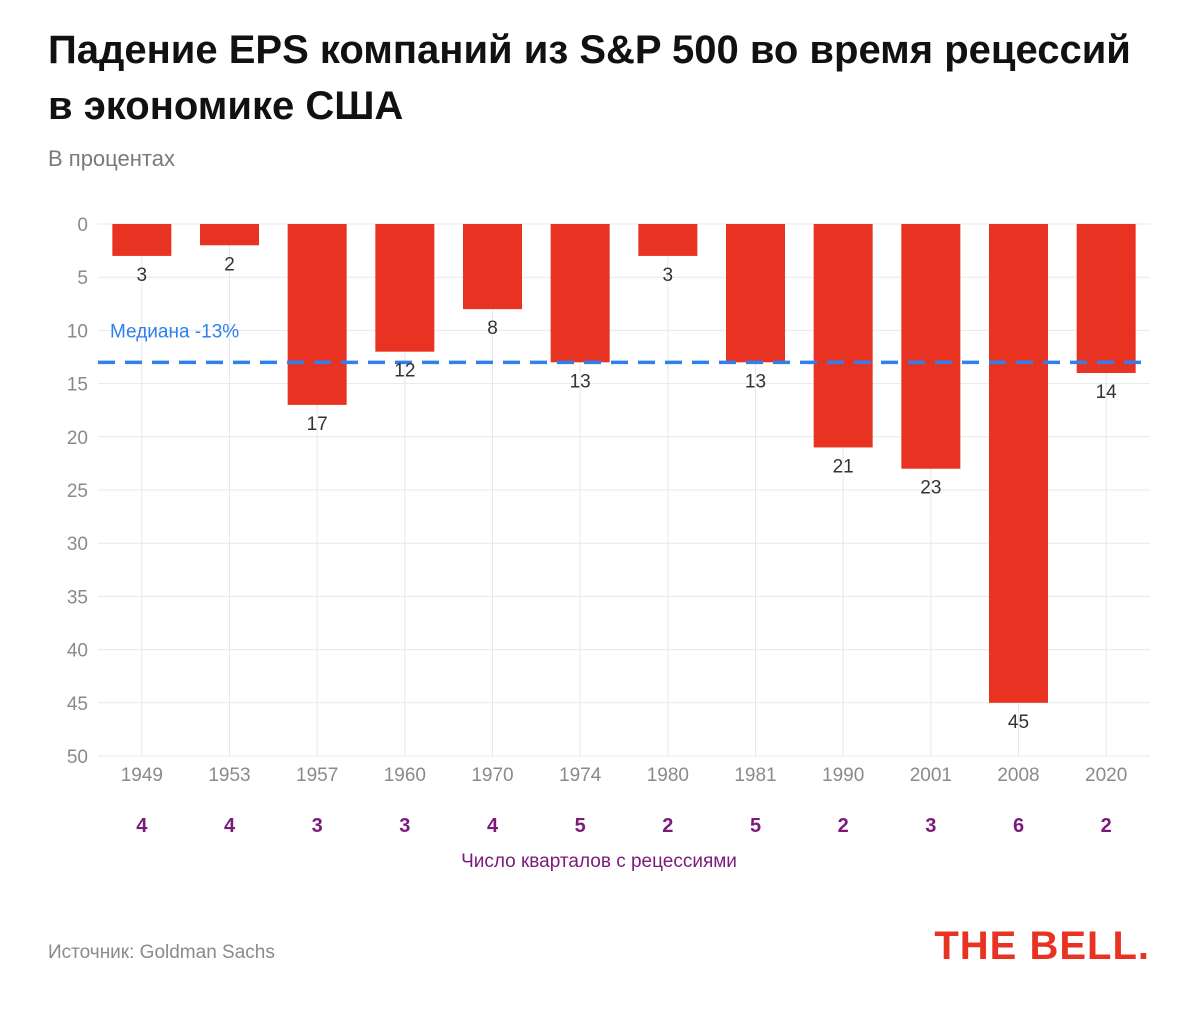 Image resolution: width=1200 pixels, height=1017 pixels. What do you see at coordinates (229, 264) in the screenshot?
I see `value-label: 2` at bounding box center [229, 264].